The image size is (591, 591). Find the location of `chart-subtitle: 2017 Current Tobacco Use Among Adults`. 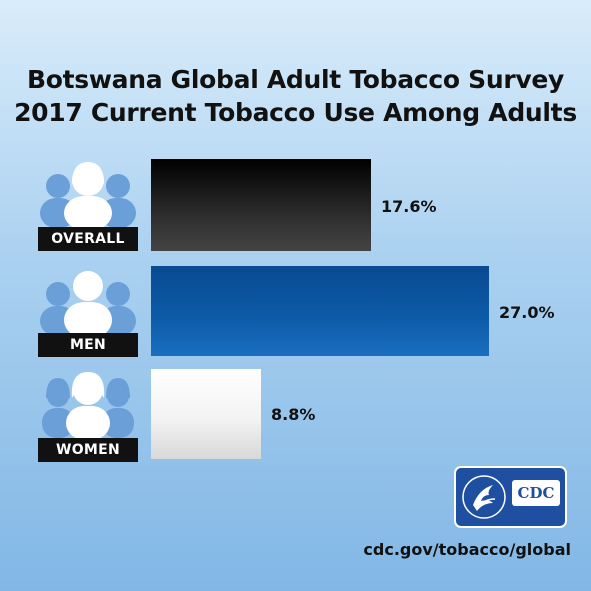

chart-subtitle: 2017 Current Tobacco Use Among Adults is located at coordinates (295, 112).